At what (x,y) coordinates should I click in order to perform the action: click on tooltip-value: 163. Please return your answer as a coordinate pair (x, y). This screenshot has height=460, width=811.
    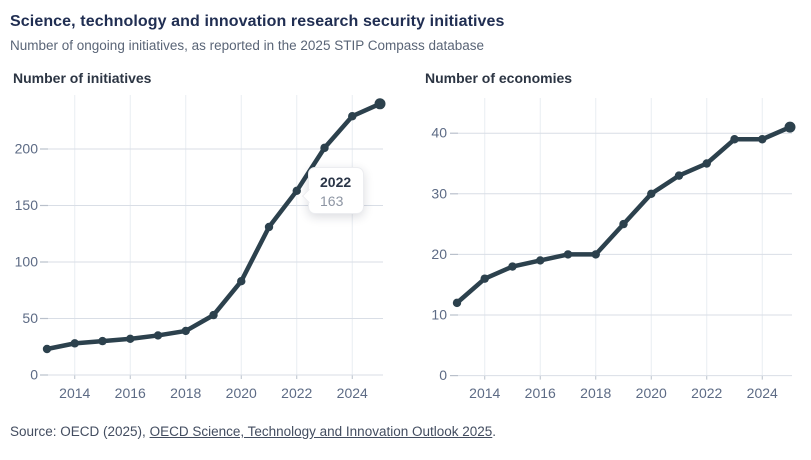
    Looking at the image, I should click on (332, 200).